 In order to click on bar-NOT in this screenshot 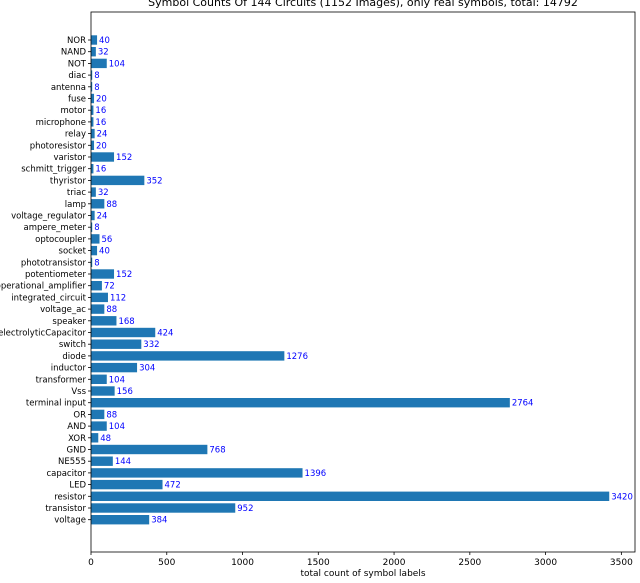, I will do `click(99, 63)`.